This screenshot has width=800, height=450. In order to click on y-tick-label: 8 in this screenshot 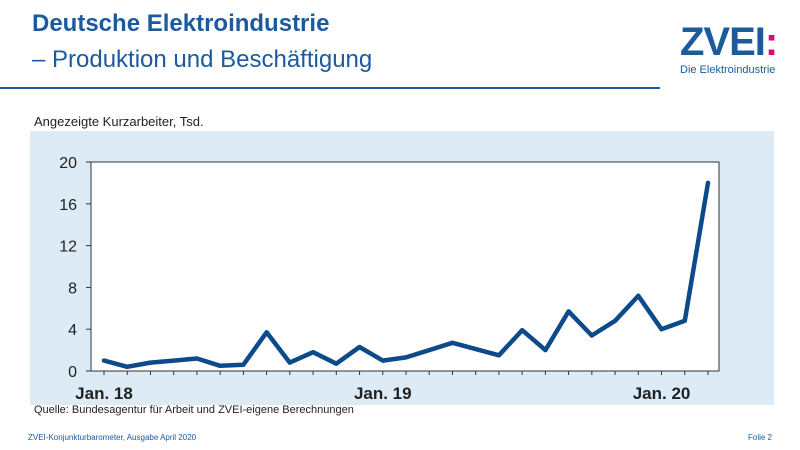, I will do `click(72, 288)`.